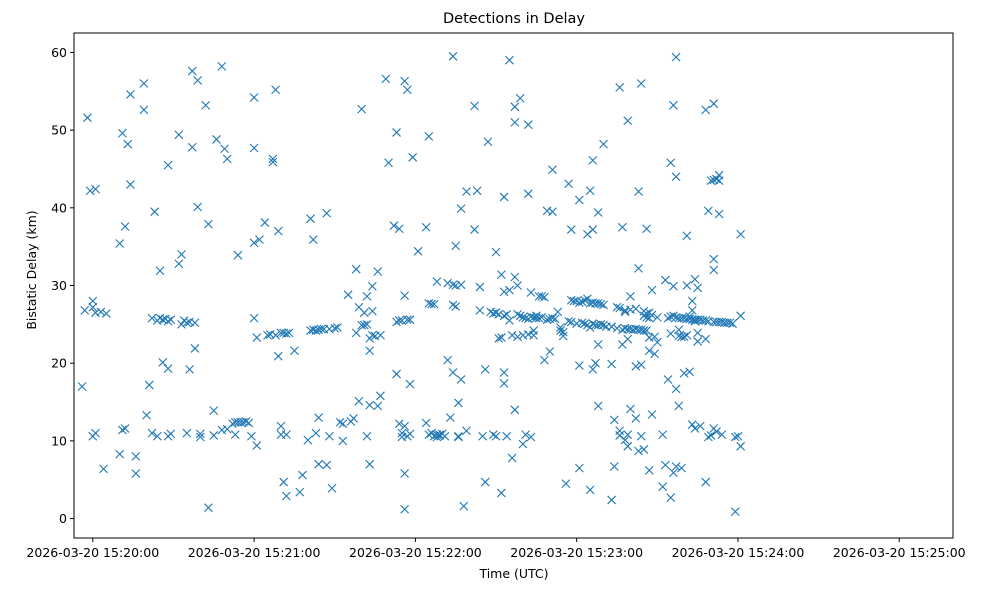 Image resolution: width=981 pixels, height=594 pixels. What do you see at coordinates (31, 269) in the screenshot?
I see `y-axis-label: Bistatic Delay (km)` at bounding box center [31, 269].